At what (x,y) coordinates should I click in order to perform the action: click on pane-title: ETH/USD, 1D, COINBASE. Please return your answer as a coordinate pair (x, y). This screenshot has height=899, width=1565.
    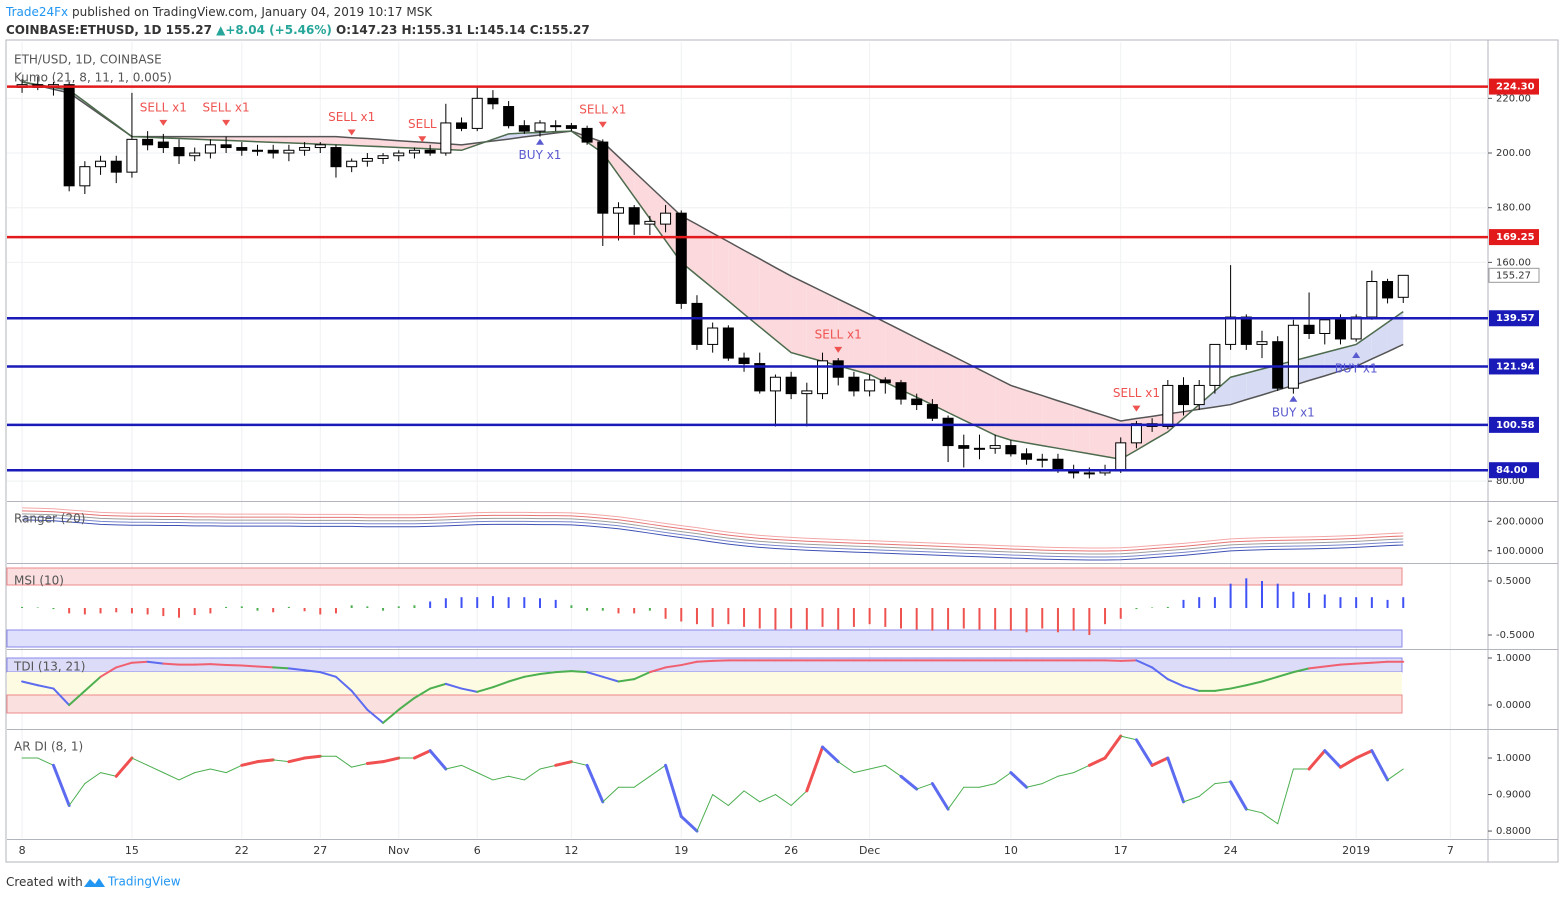
    Looking at the image, I should click on (88, 60).